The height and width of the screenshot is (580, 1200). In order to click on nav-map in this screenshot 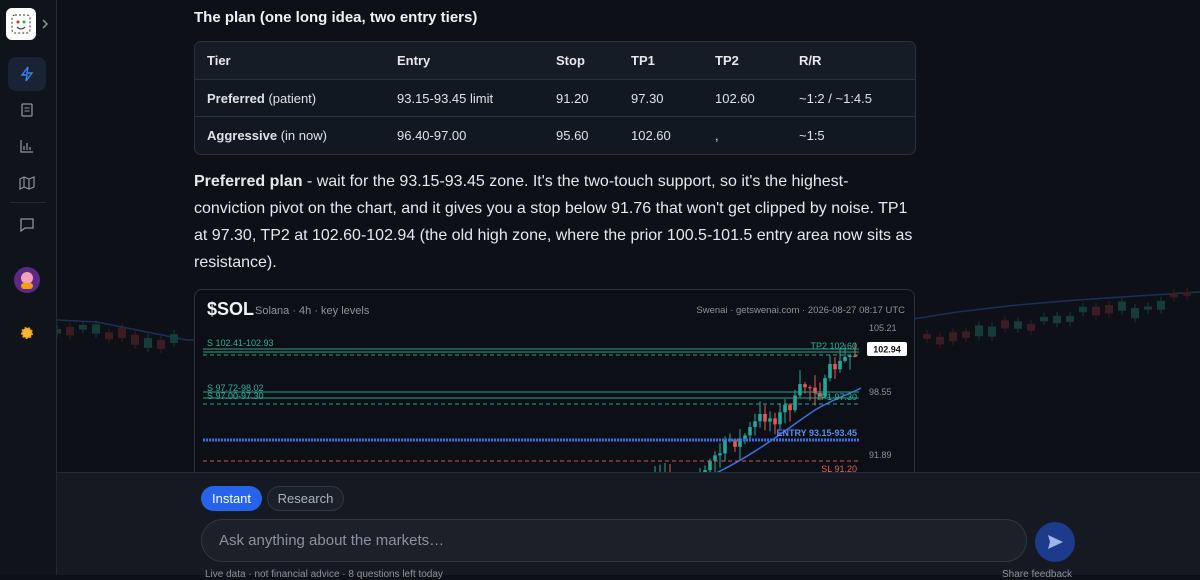, I will do `click(27, 183)`.